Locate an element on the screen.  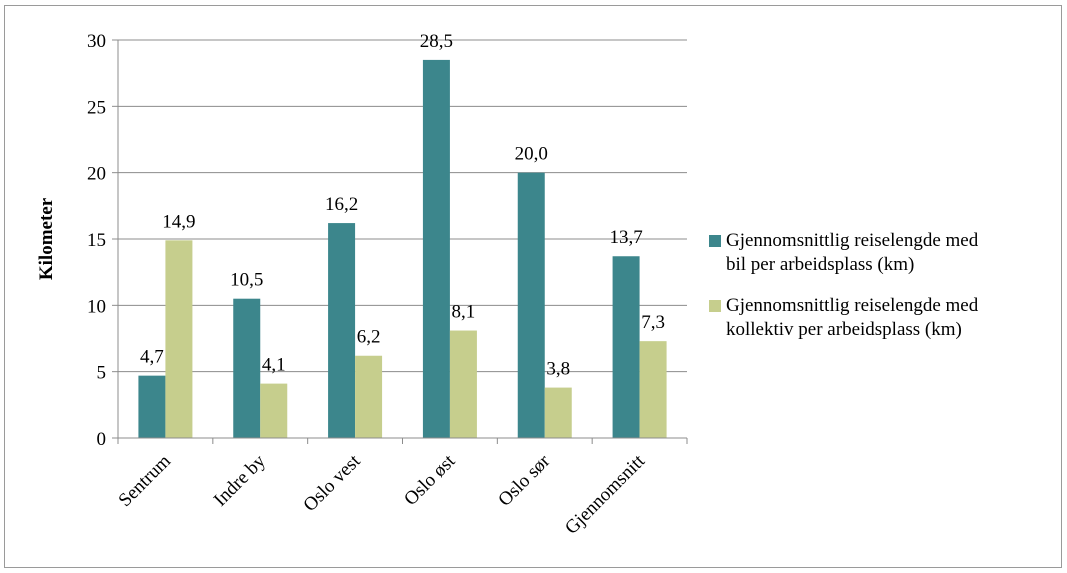
legend-label: kollektiv per arbeidsplass (km) is located at coordinates (844, 329).